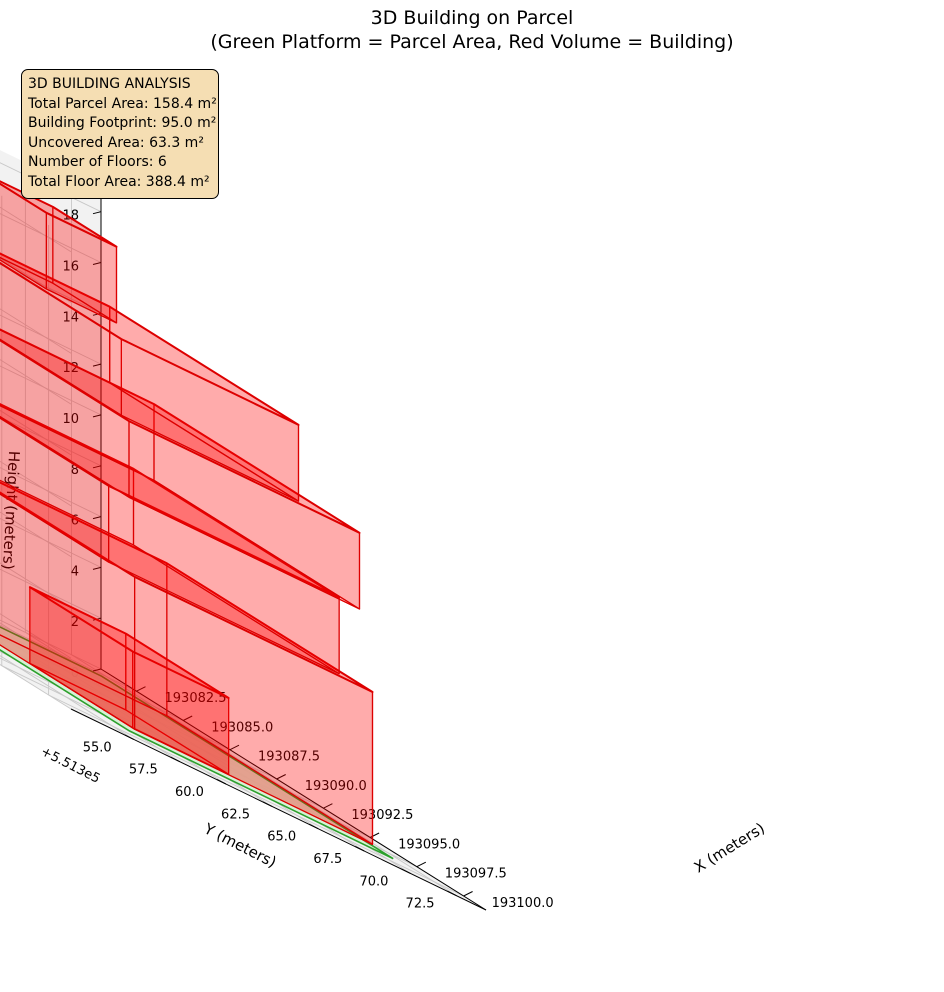  What do you see at coordinates (119, 181) in the screenshot?
I see `info-floor-area: Total Floor Area: 388.4 m²` at bounding box center [119, 181].